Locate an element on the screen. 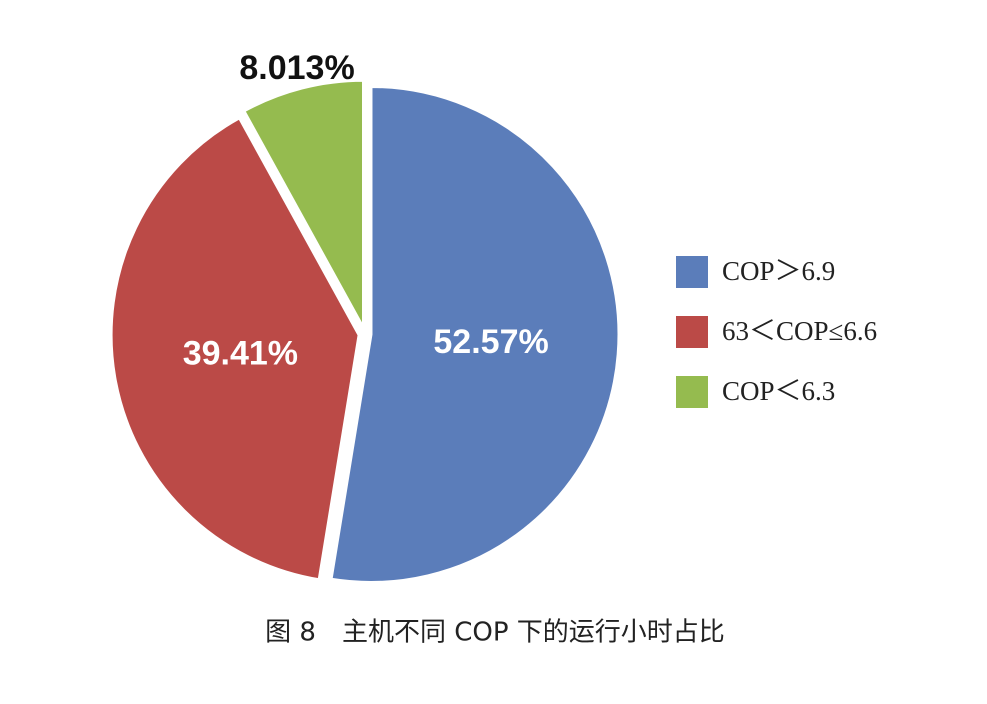 This screenshot has width=987, height=704. data-label: 8.013% is located at coordinates (296, 68).